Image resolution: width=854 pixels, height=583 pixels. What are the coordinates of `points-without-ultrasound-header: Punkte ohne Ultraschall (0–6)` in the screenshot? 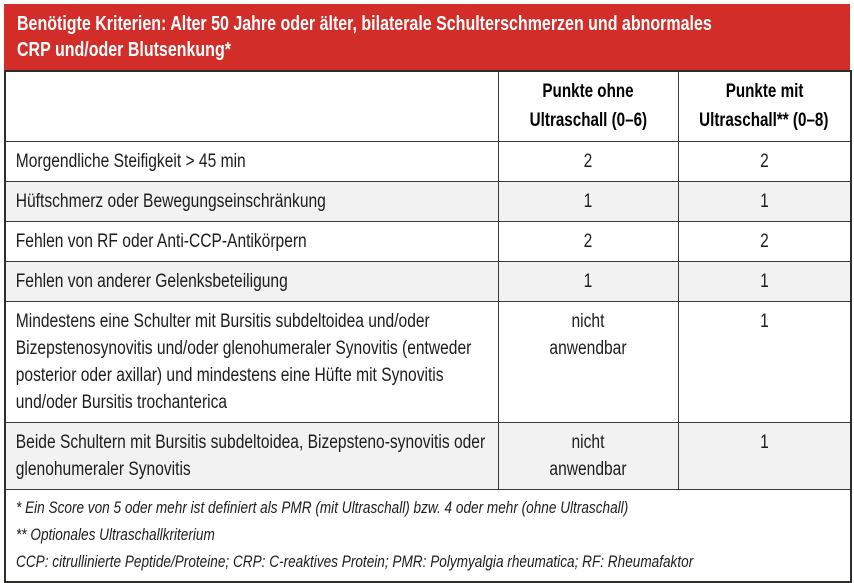 It's located at (588, 106).